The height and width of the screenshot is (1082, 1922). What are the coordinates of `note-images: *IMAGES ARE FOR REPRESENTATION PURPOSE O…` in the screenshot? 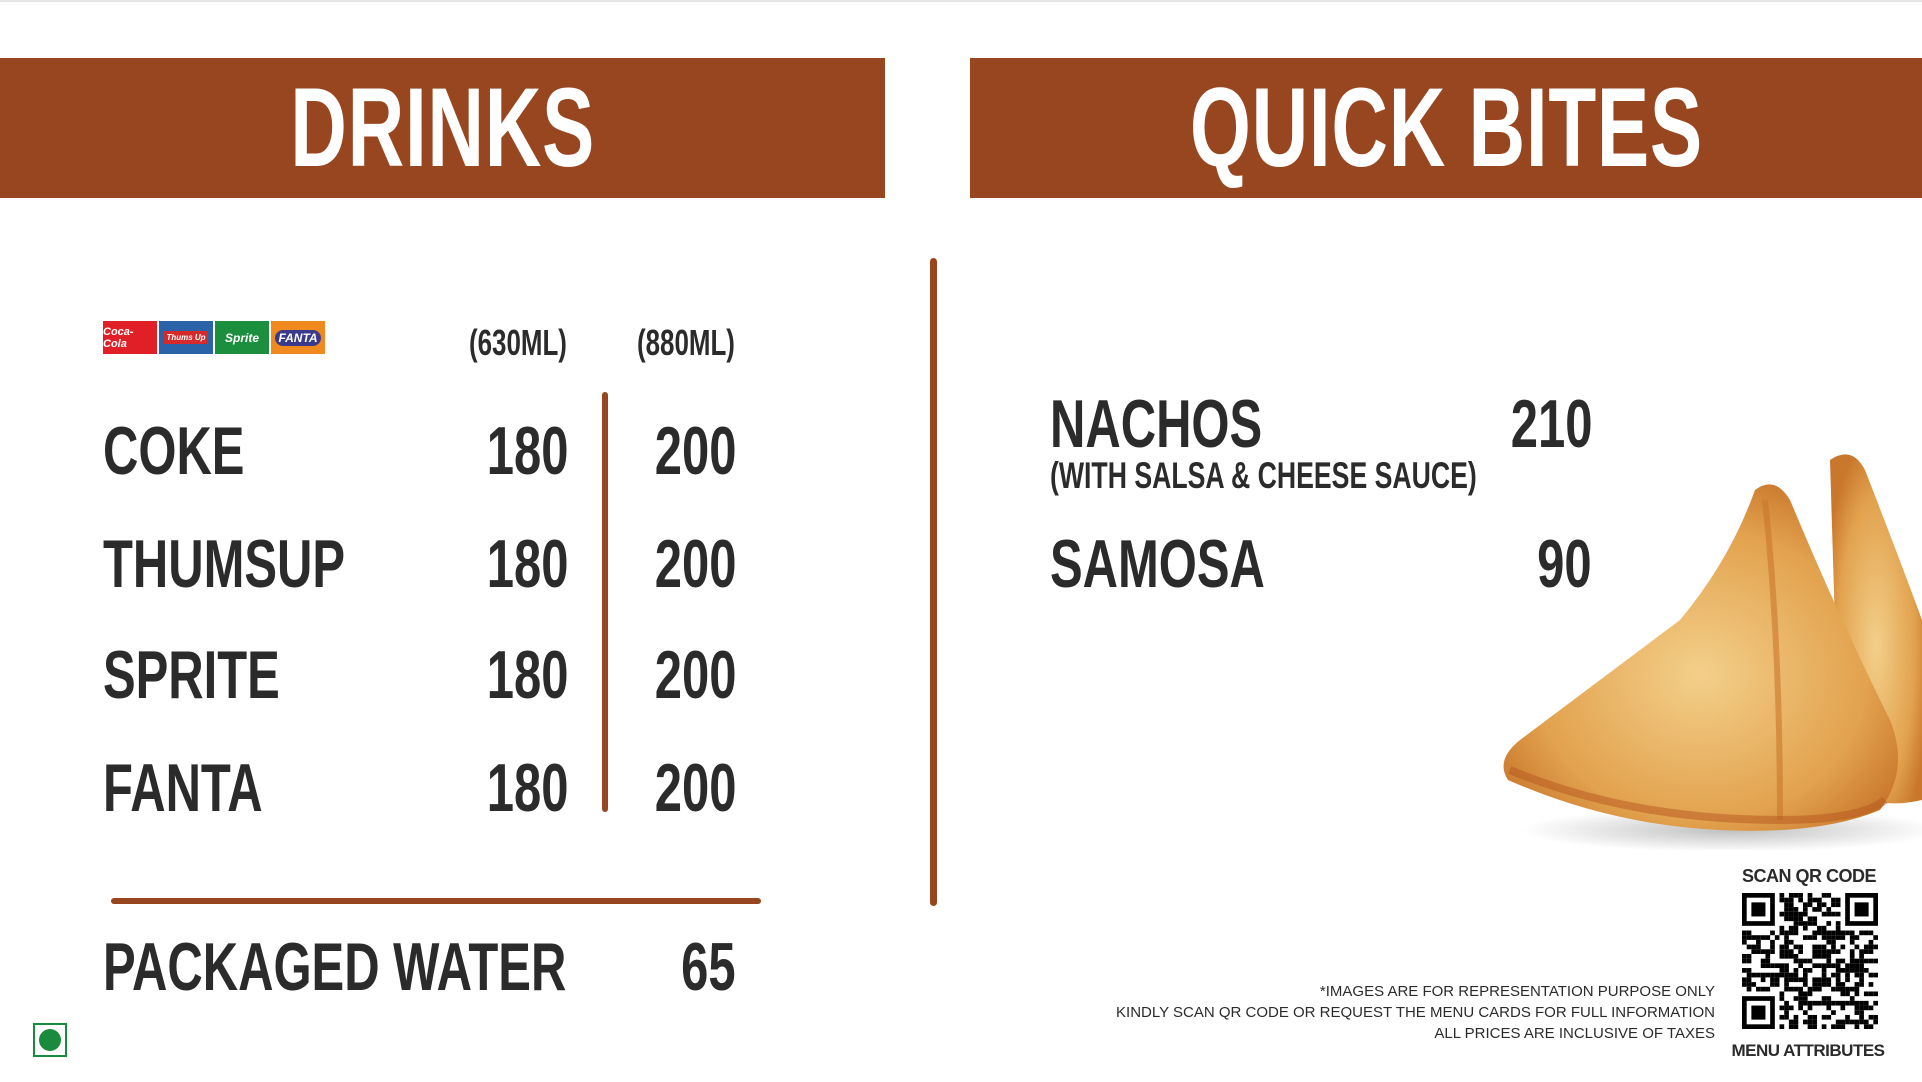 It's located at (1517, 991).